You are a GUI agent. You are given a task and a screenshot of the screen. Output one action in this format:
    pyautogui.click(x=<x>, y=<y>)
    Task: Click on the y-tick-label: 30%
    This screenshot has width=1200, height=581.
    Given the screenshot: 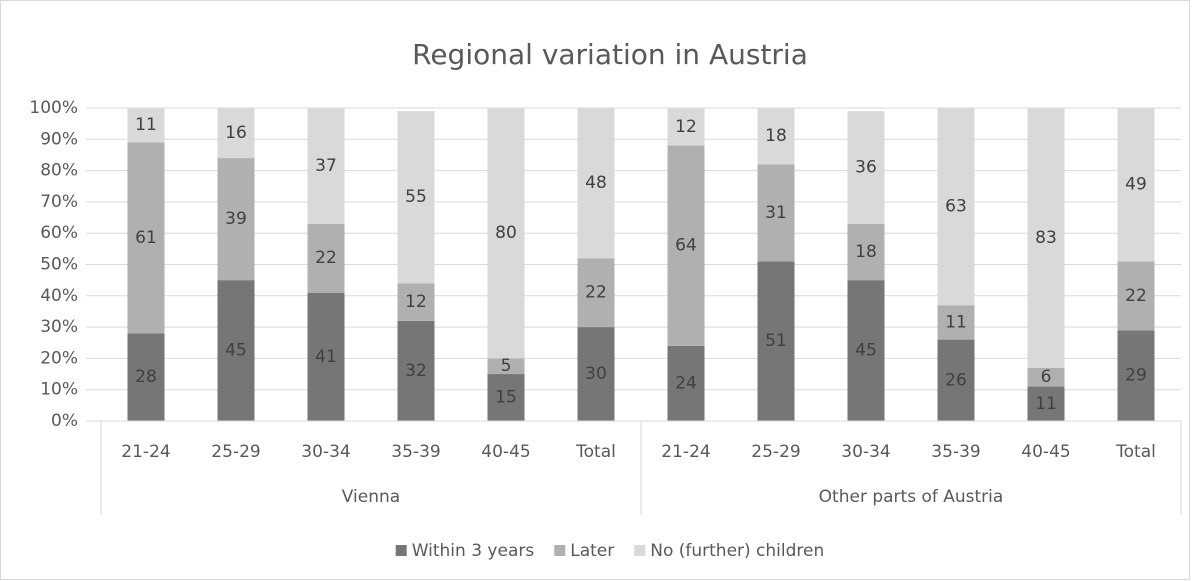 What is the action you would take?
    pyautogui.click(x=59, y=327)
    